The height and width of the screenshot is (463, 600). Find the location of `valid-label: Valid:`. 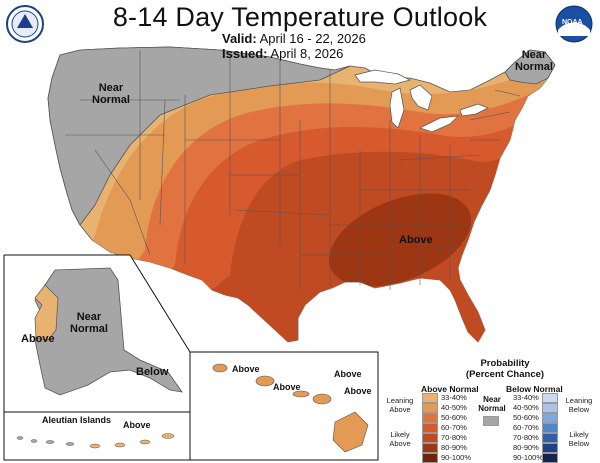

valid-label: Valid: is located at coordinates (239, 38).